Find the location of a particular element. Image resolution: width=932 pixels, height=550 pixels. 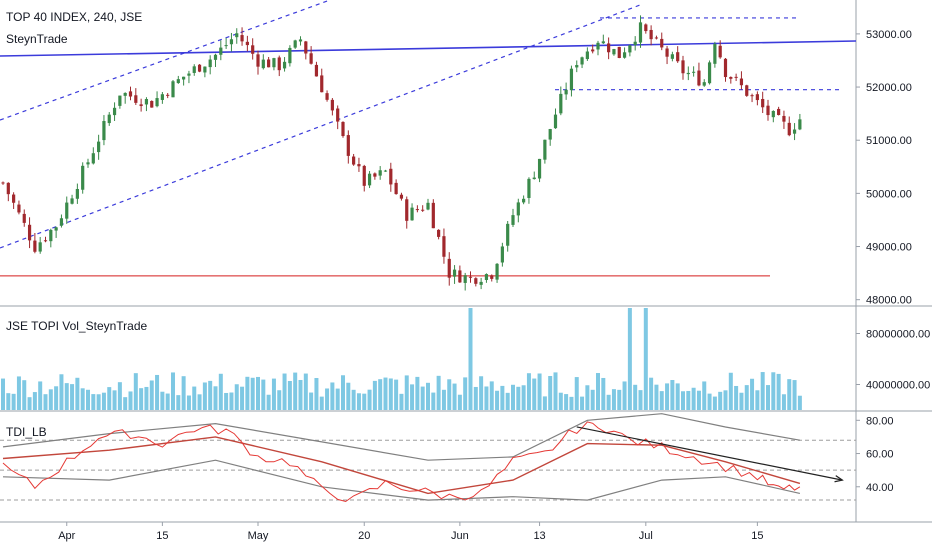

time-tick-label: 13 is located at coordinates (539, 536).